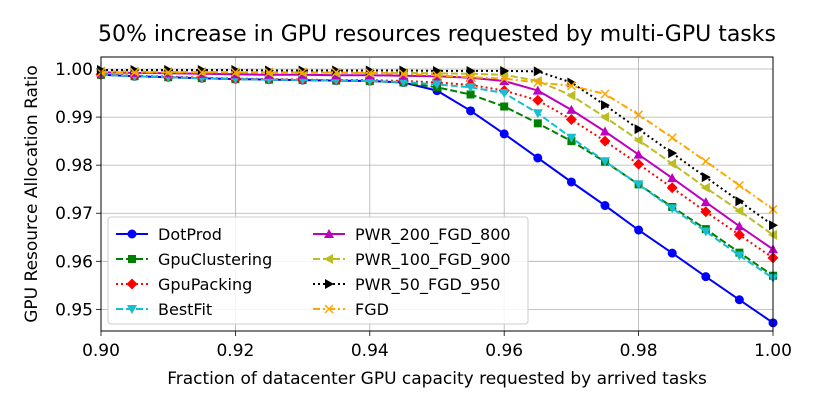 The height and width of the screenshot is (407, 814). What do you see at coordinates (370, 351) in the screenshot?
I see `x-tick-label: 0.94` at bounding box center [370, 351].